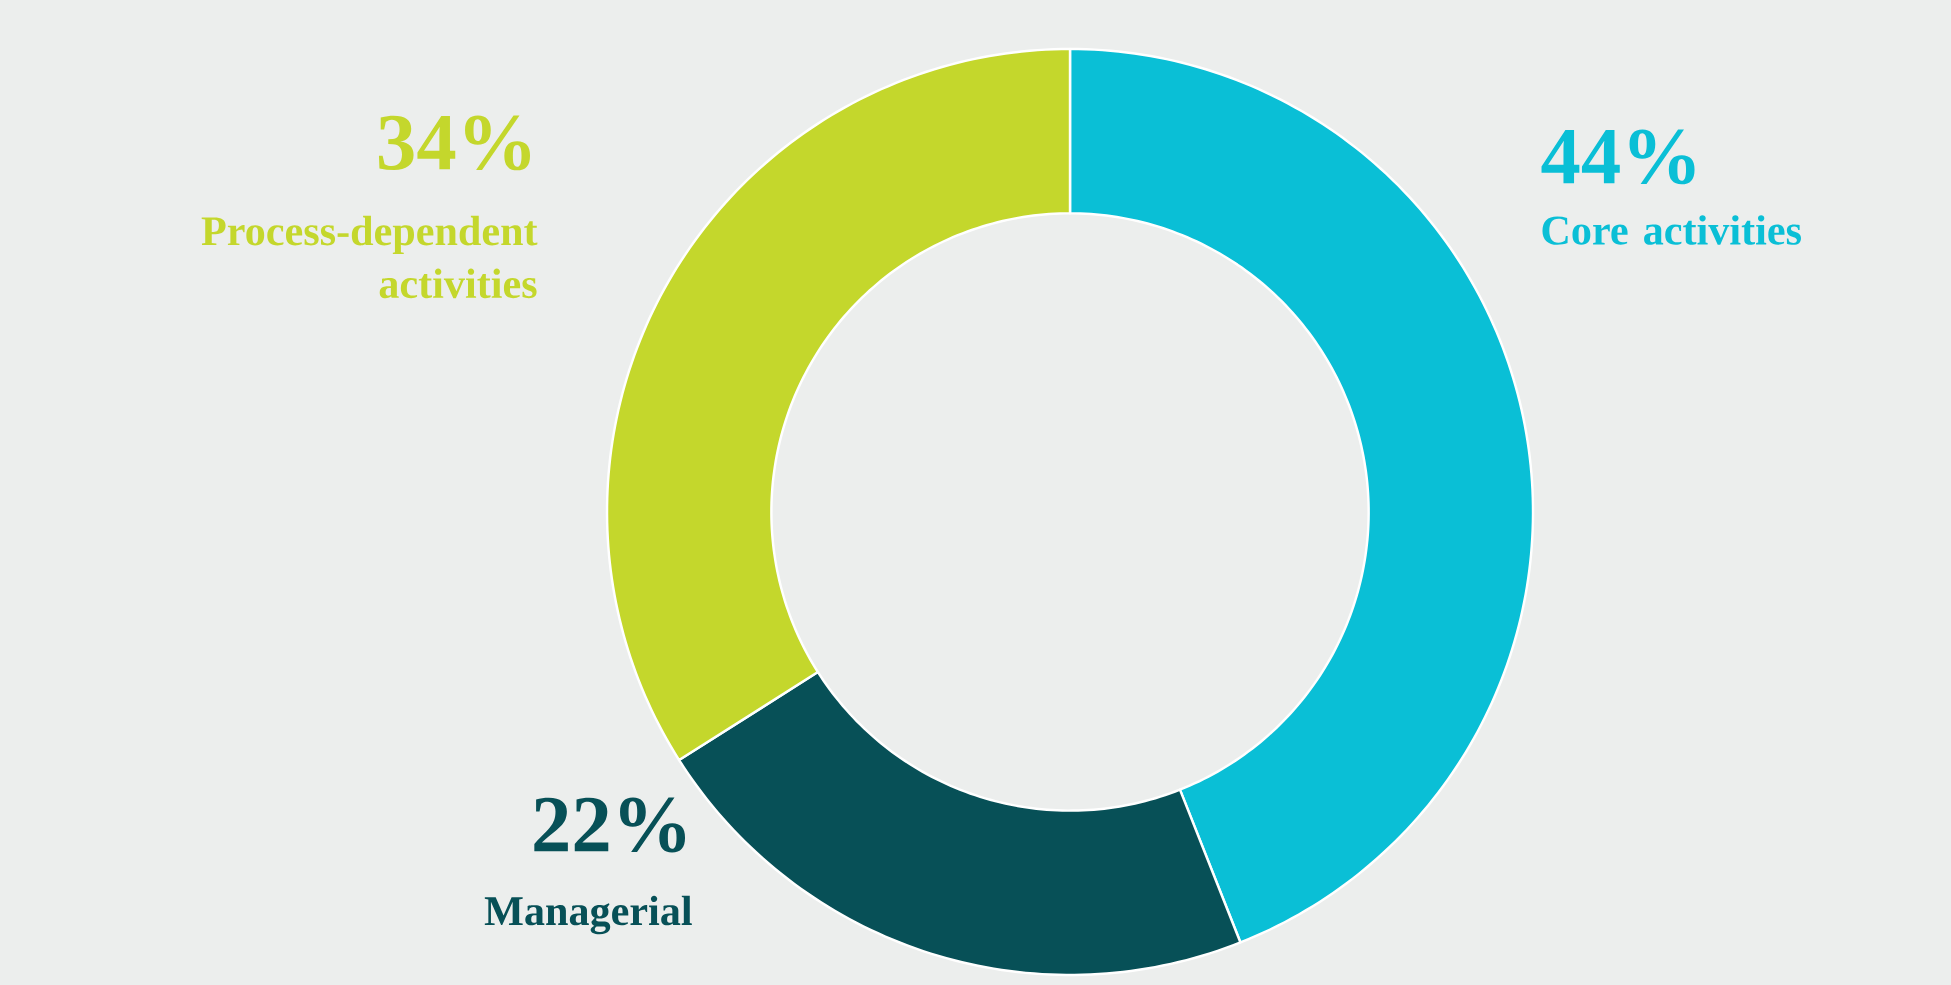 The height and width of the screenshot is (985, 1951). Describe the element at coordinates (369, 257) in the screenshot. I see `slice-label: Process-dependent activities` at that location.